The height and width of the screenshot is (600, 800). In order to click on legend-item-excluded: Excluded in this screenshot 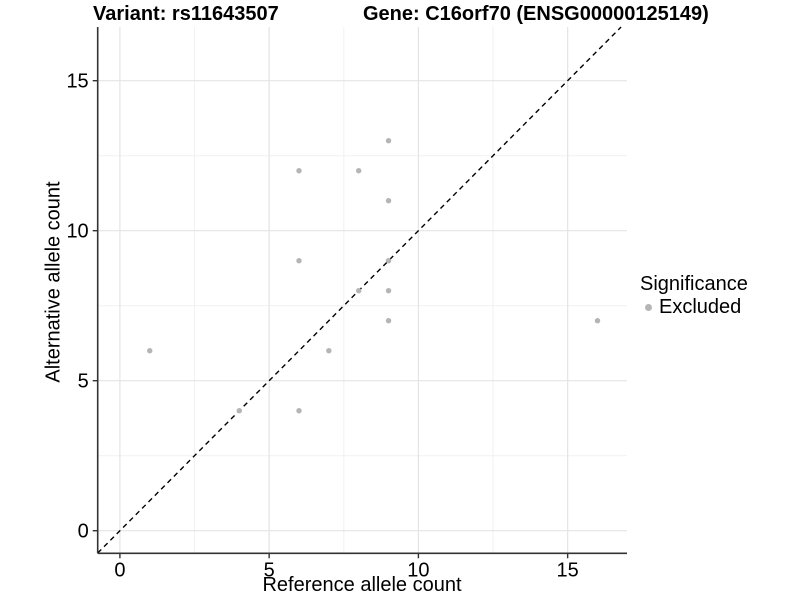, I will do `click(694, 307)`.